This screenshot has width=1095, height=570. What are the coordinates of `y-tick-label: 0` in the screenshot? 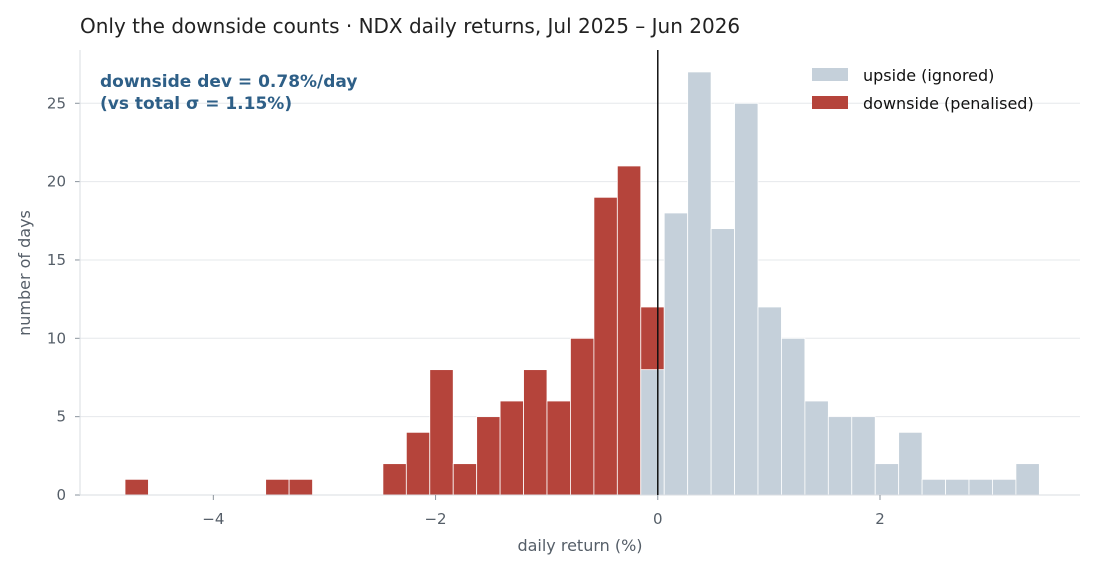 It's located at (61, 495).